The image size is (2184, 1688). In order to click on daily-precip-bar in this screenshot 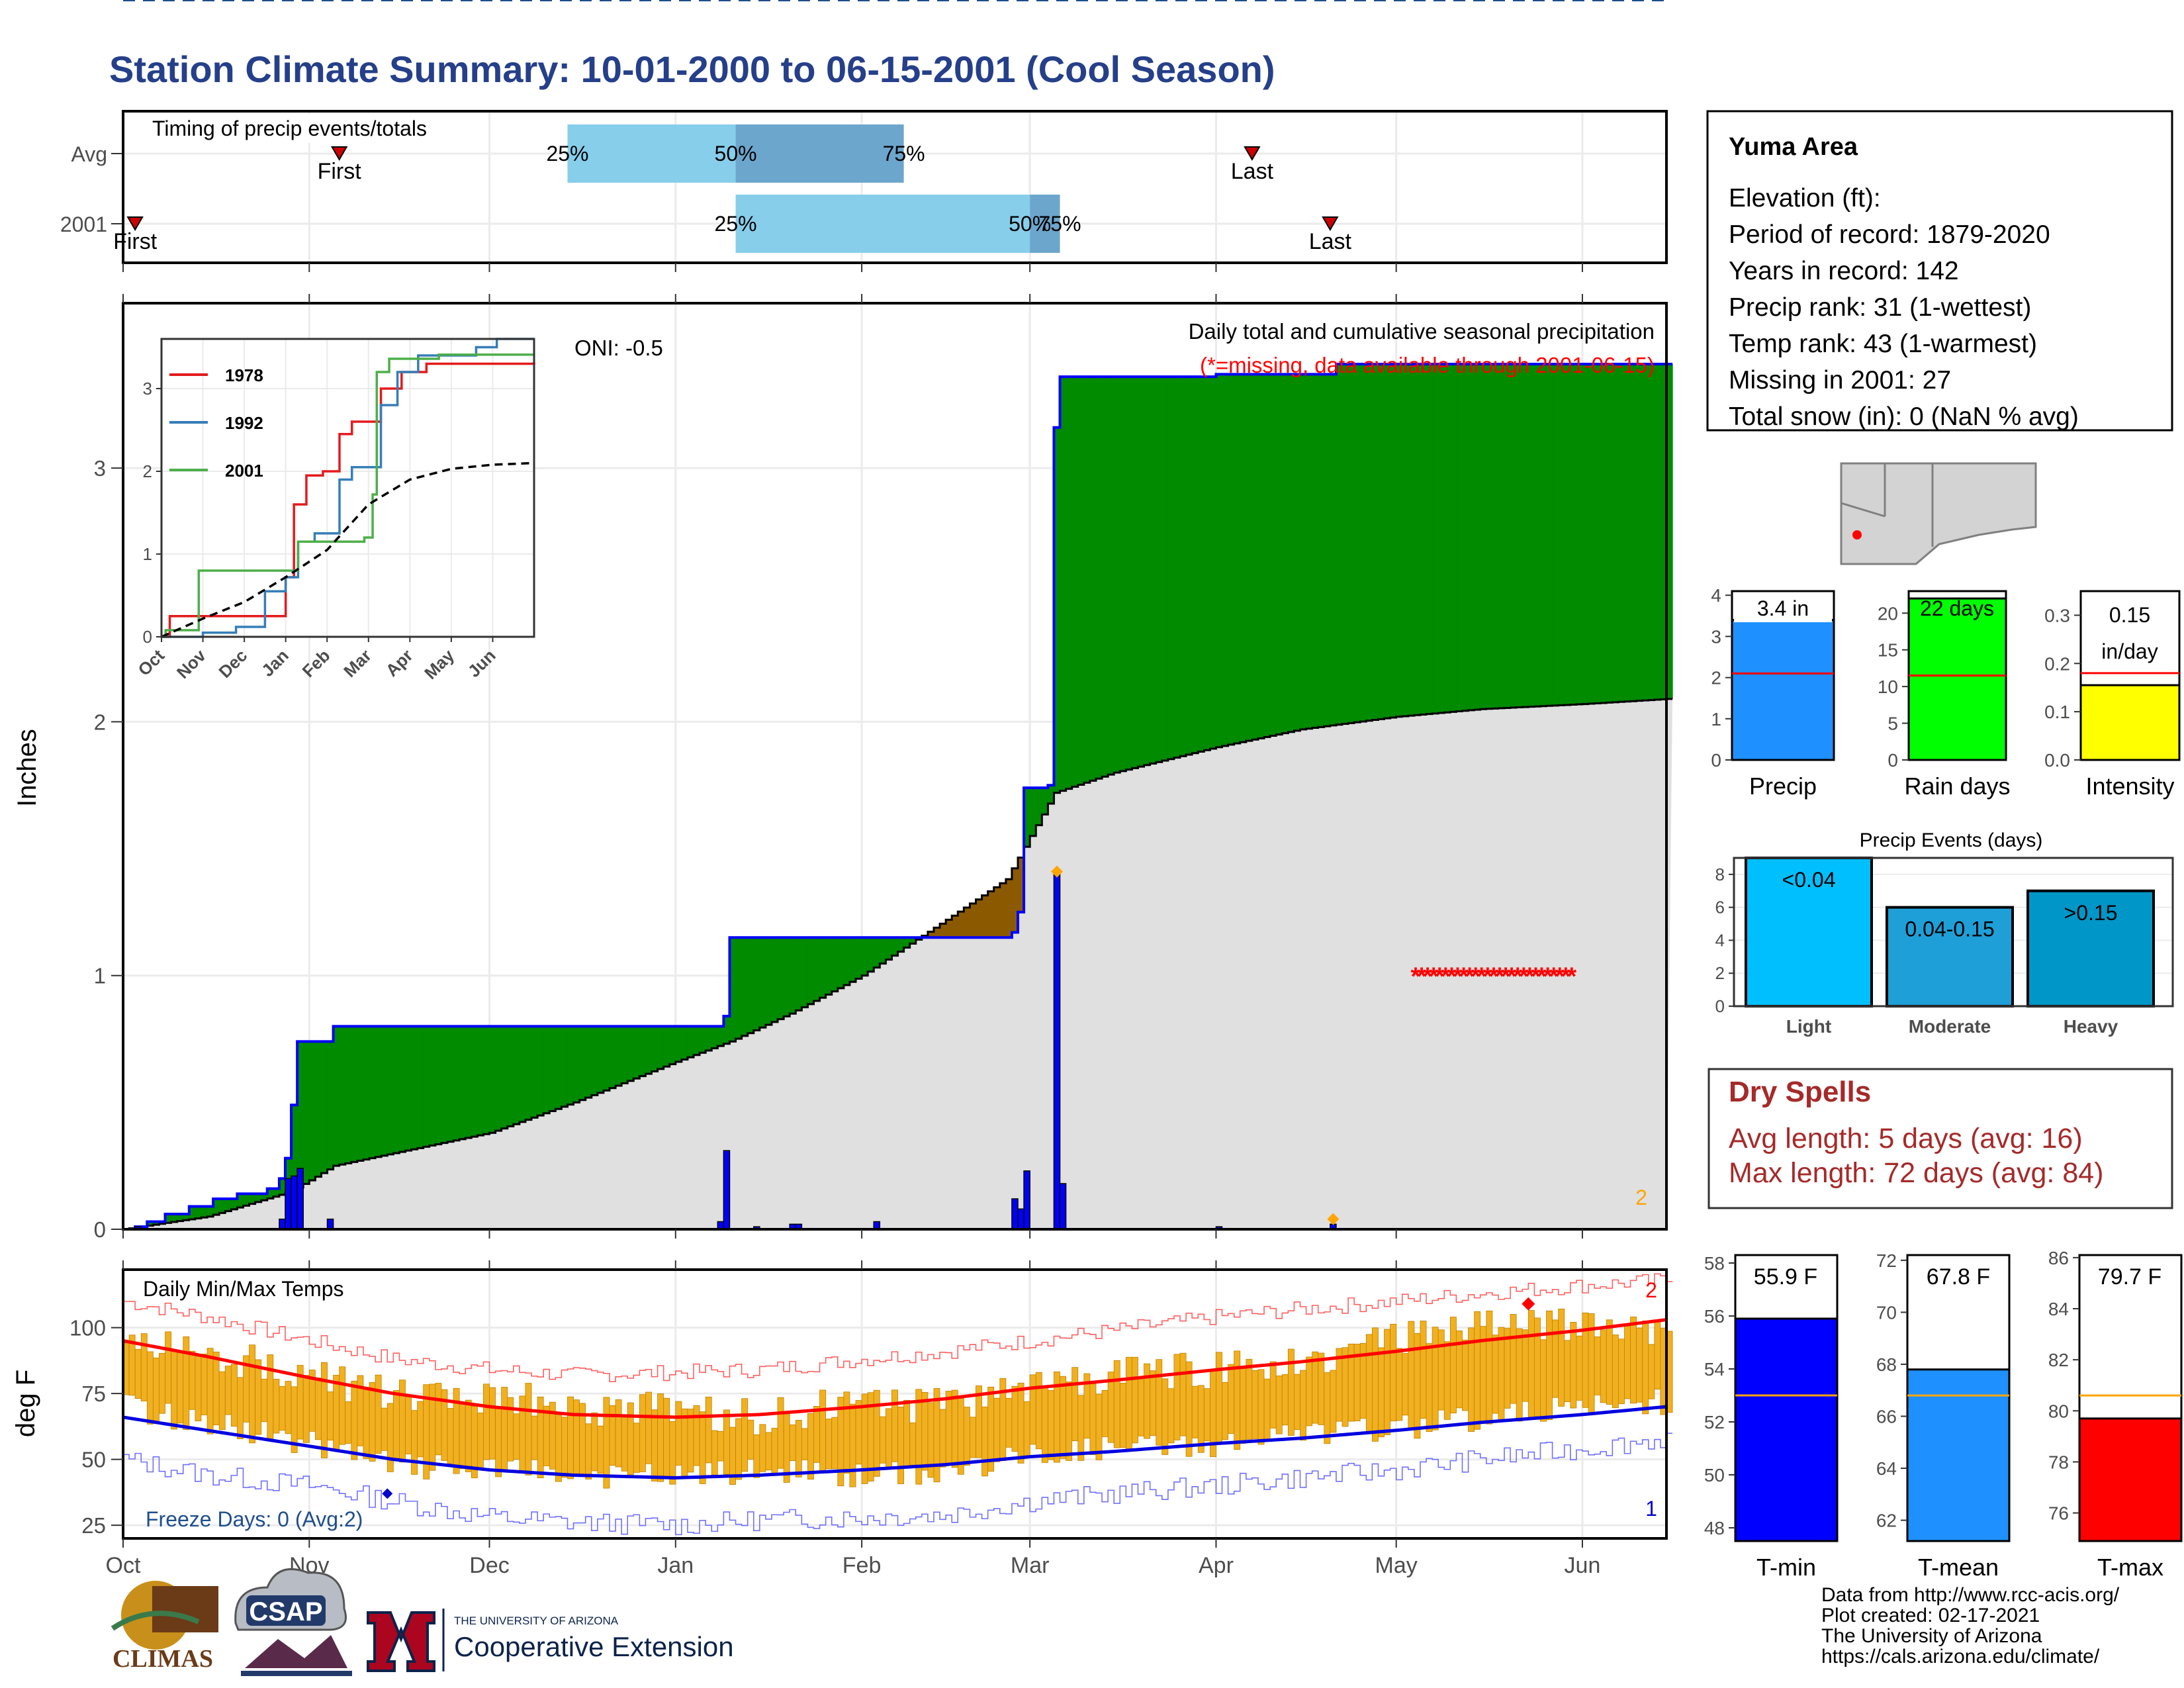, I will do `click(330, 1224)`.